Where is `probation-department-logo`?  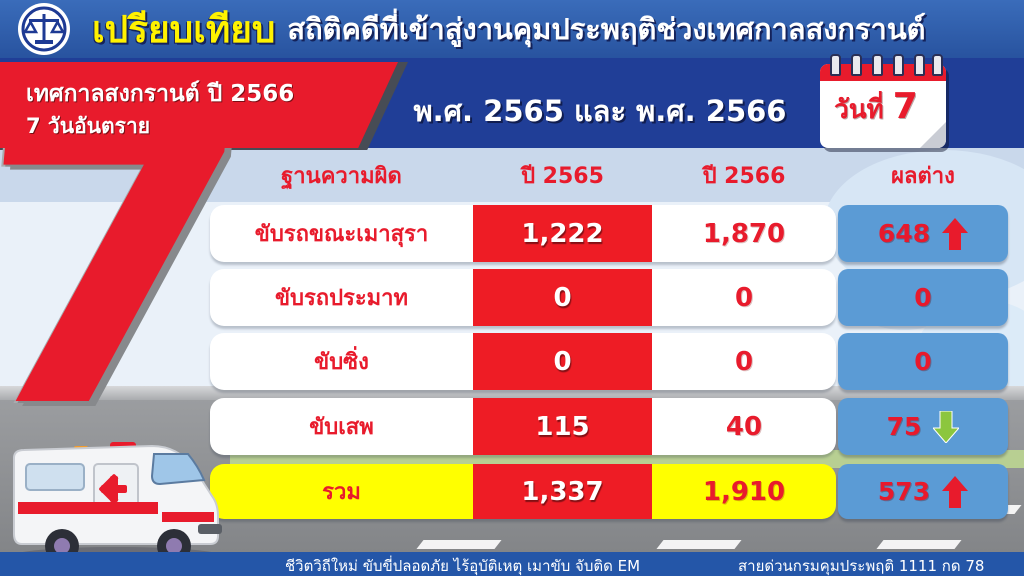 probation-department-logo is located at coordinates (44, 29).